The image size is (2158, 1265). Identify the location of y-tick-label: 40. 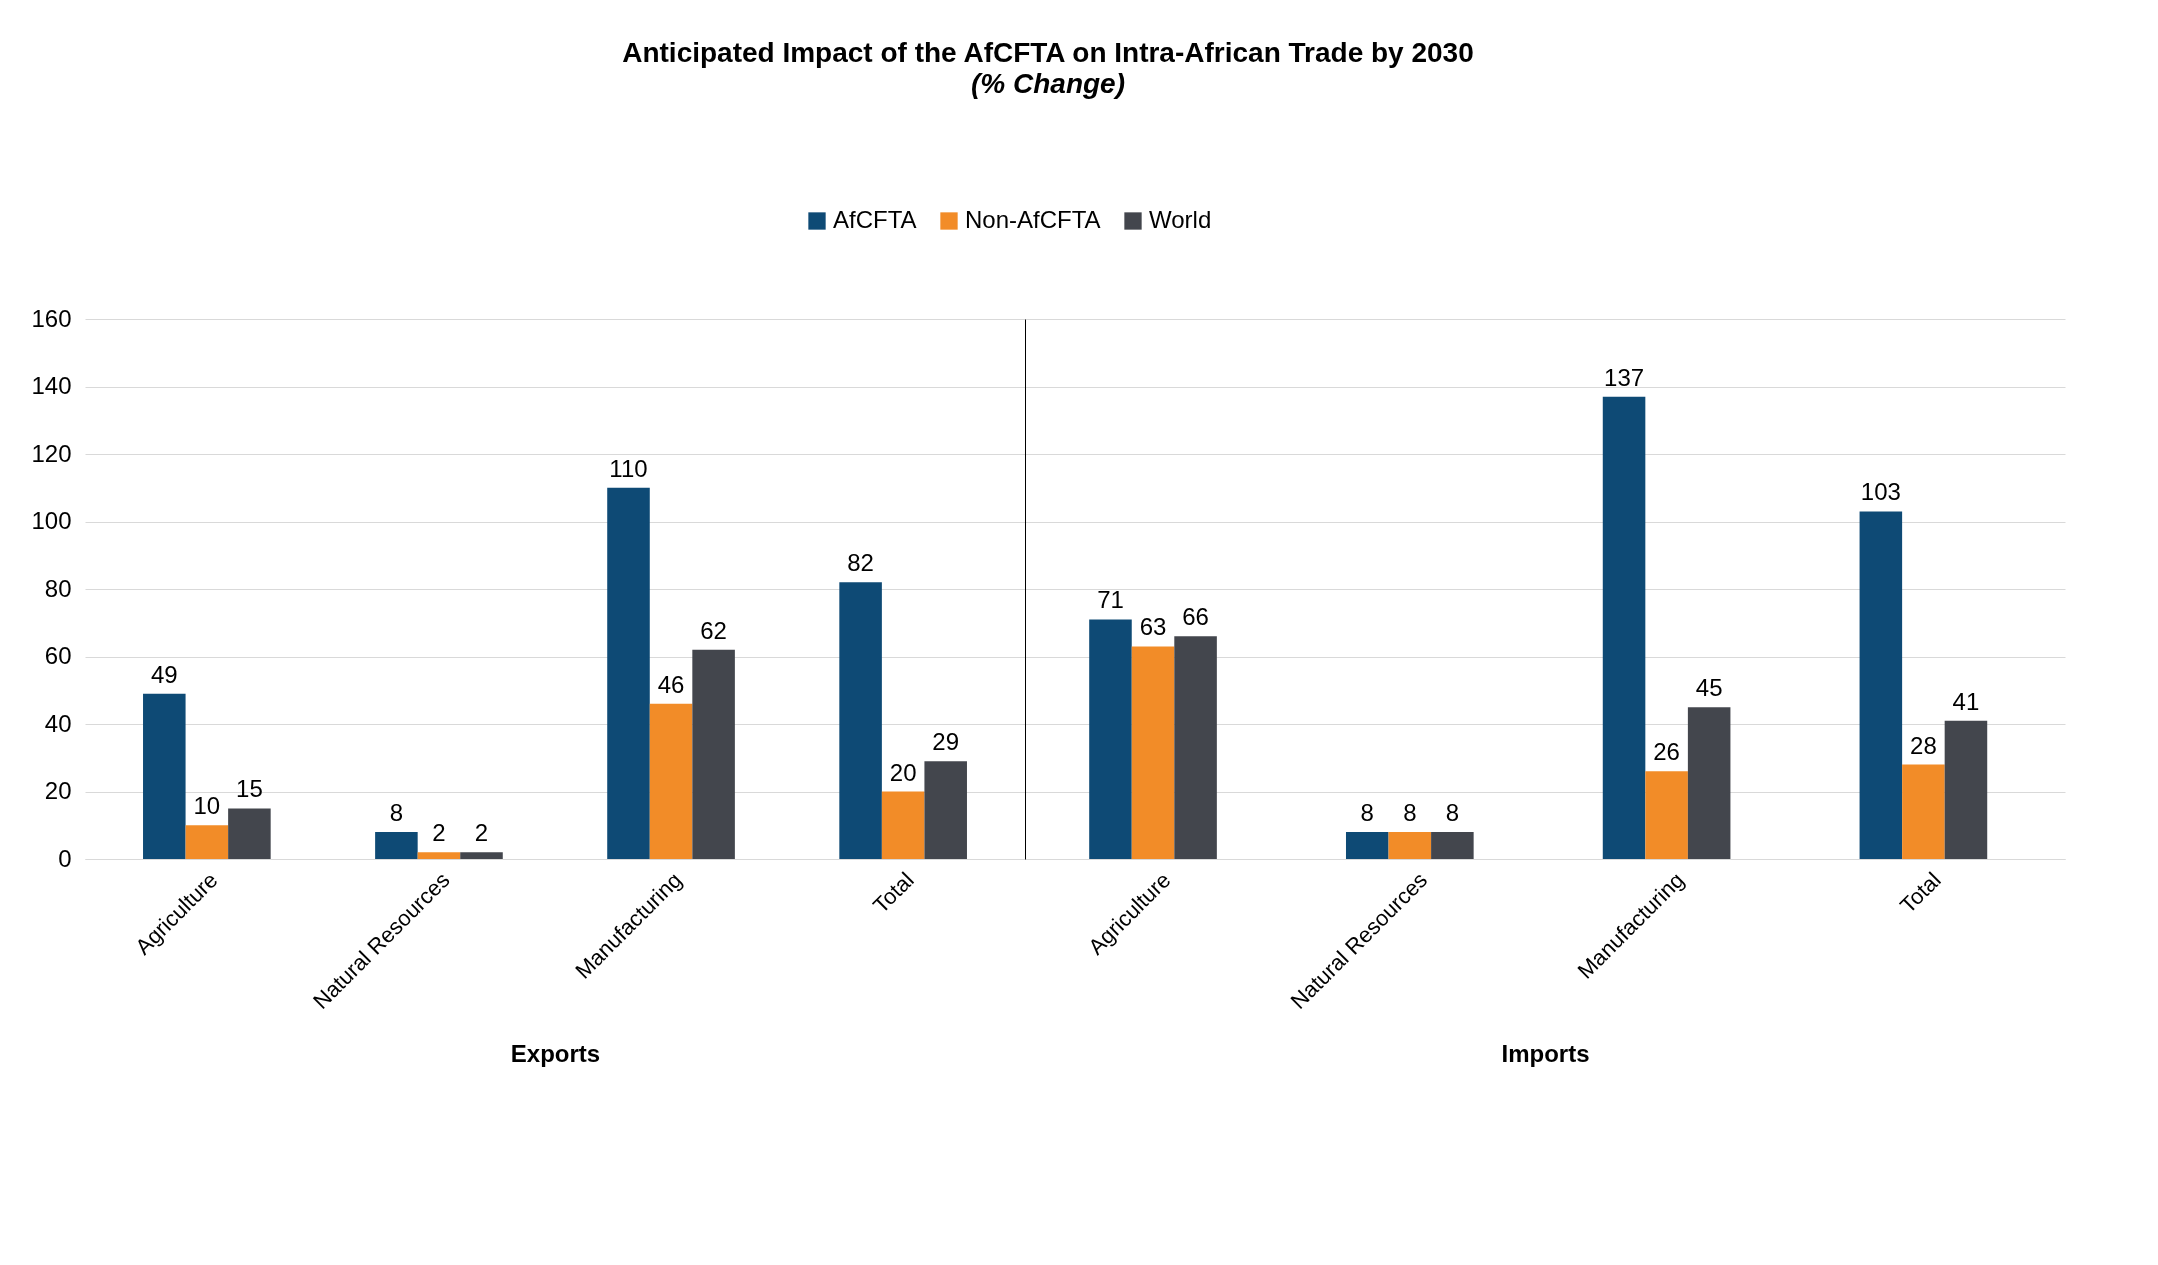
(58, 723).